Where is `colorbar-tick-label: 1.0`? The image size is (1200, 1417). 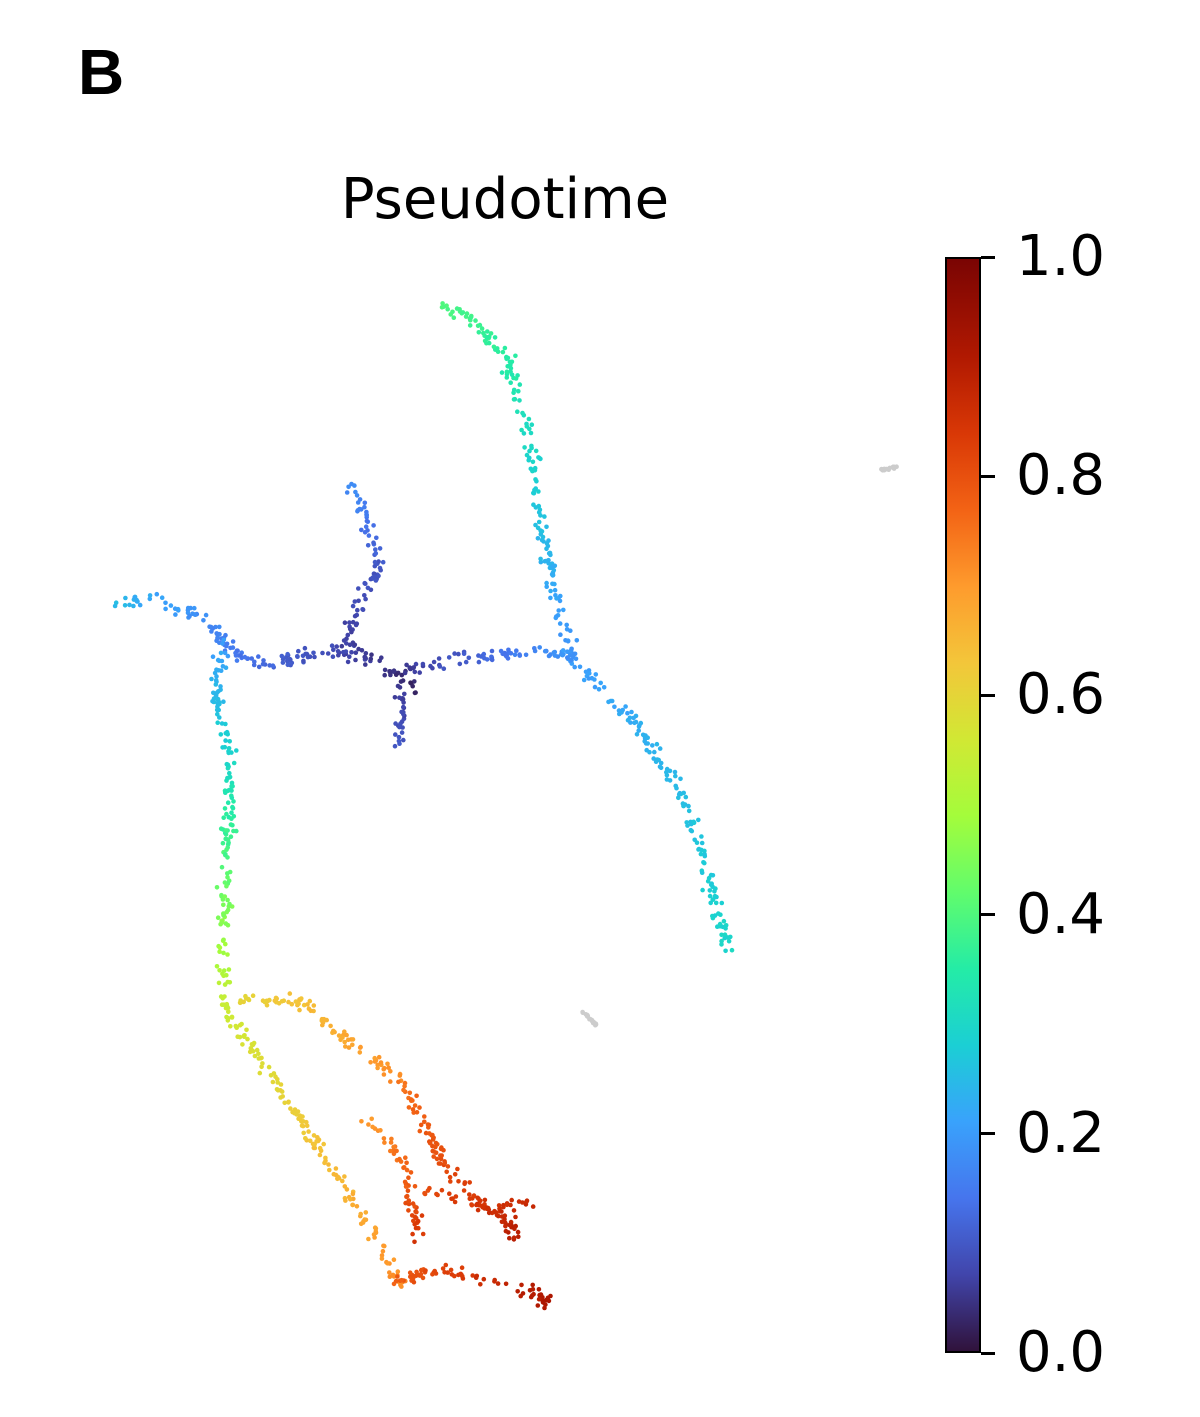
colorbar-tick-label: 1.0 is located at coordinates (1061, 256).